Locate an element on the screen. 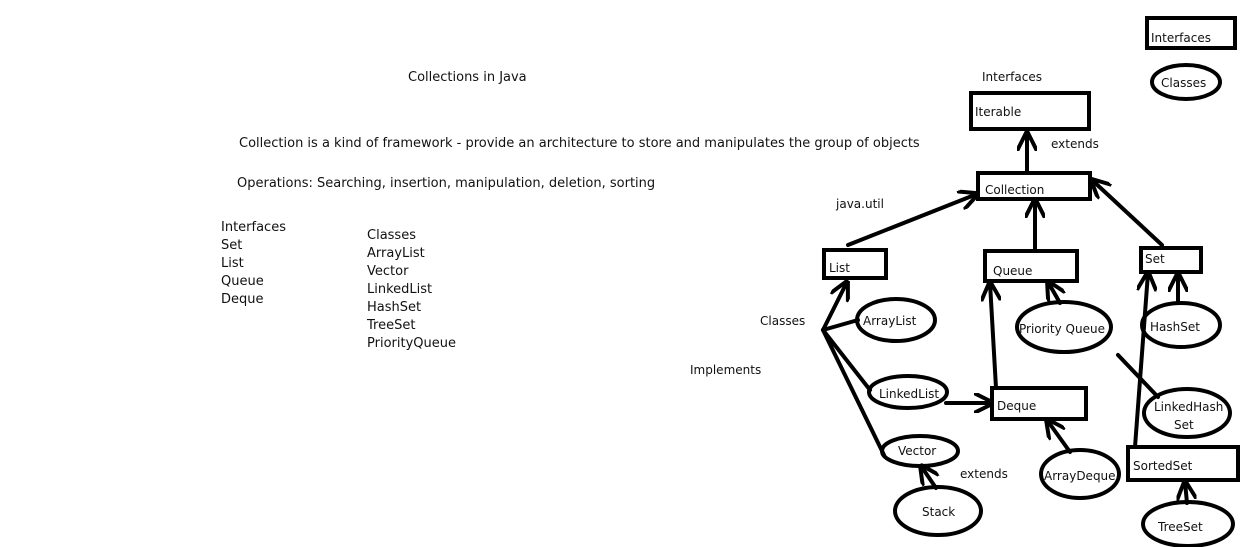 The height and width of the screenshot is (547, 1241). list-item: Queue is located at coordinates (242, 281).